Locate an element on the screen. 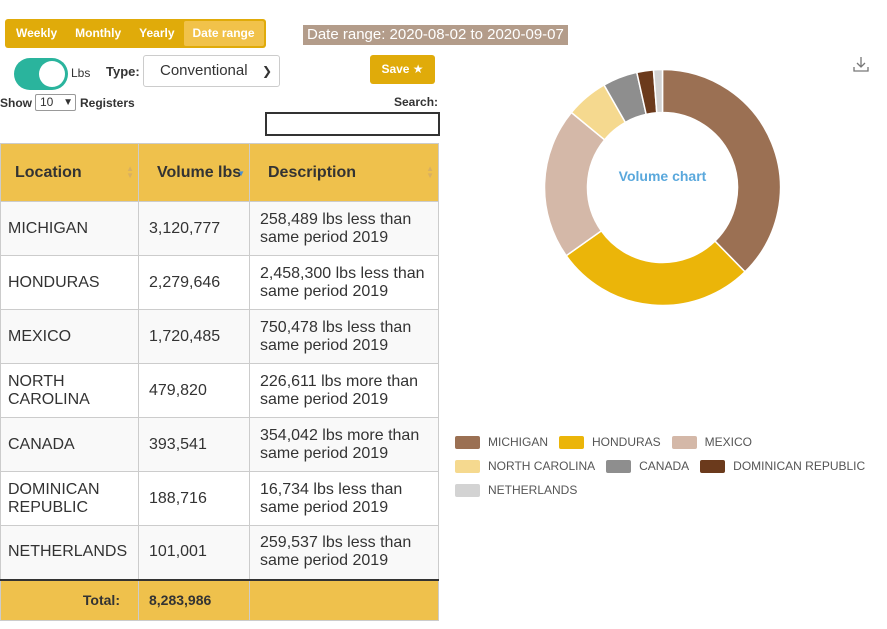  donut-slice-netherlands is located at coordinates (658, 91).